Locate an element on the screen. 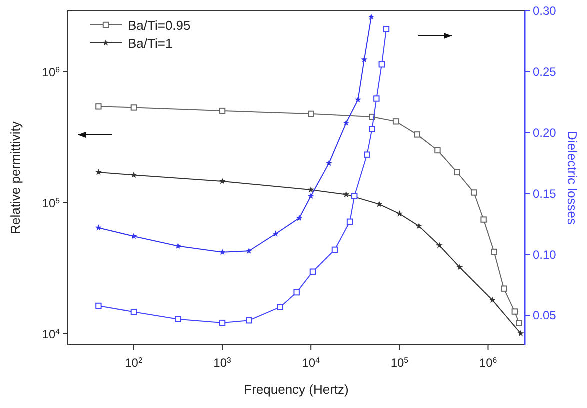 This screenshot has width=587, height=408. y-tick-label: 10$^{4}$ is located at coordinates (51, 334).